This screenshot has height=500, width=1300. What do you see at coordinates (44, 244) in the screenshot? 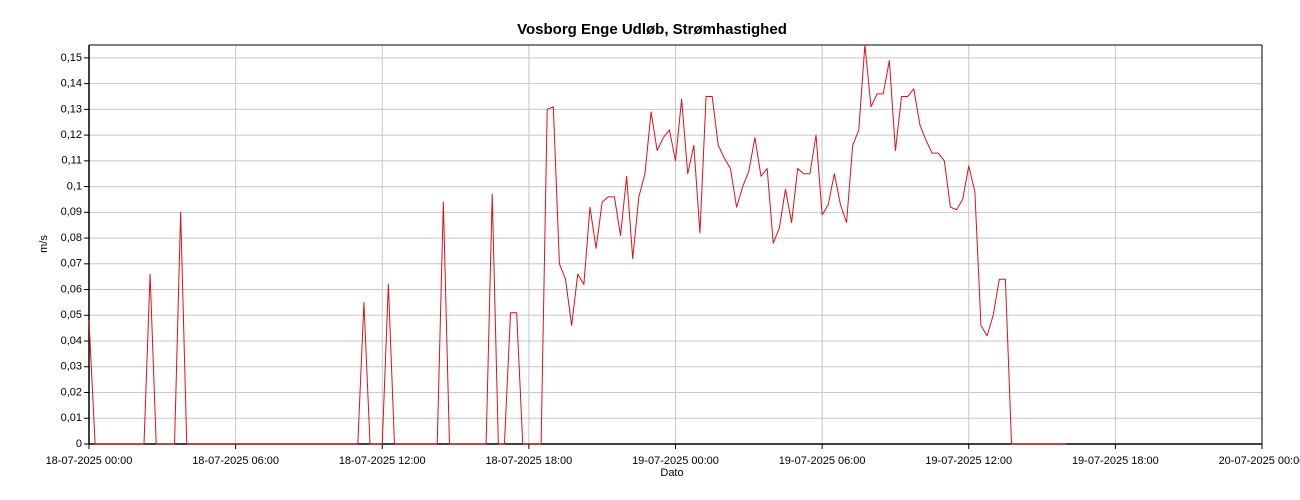
I see `y-axis-label: m/s` at bounding box center [44, 244].